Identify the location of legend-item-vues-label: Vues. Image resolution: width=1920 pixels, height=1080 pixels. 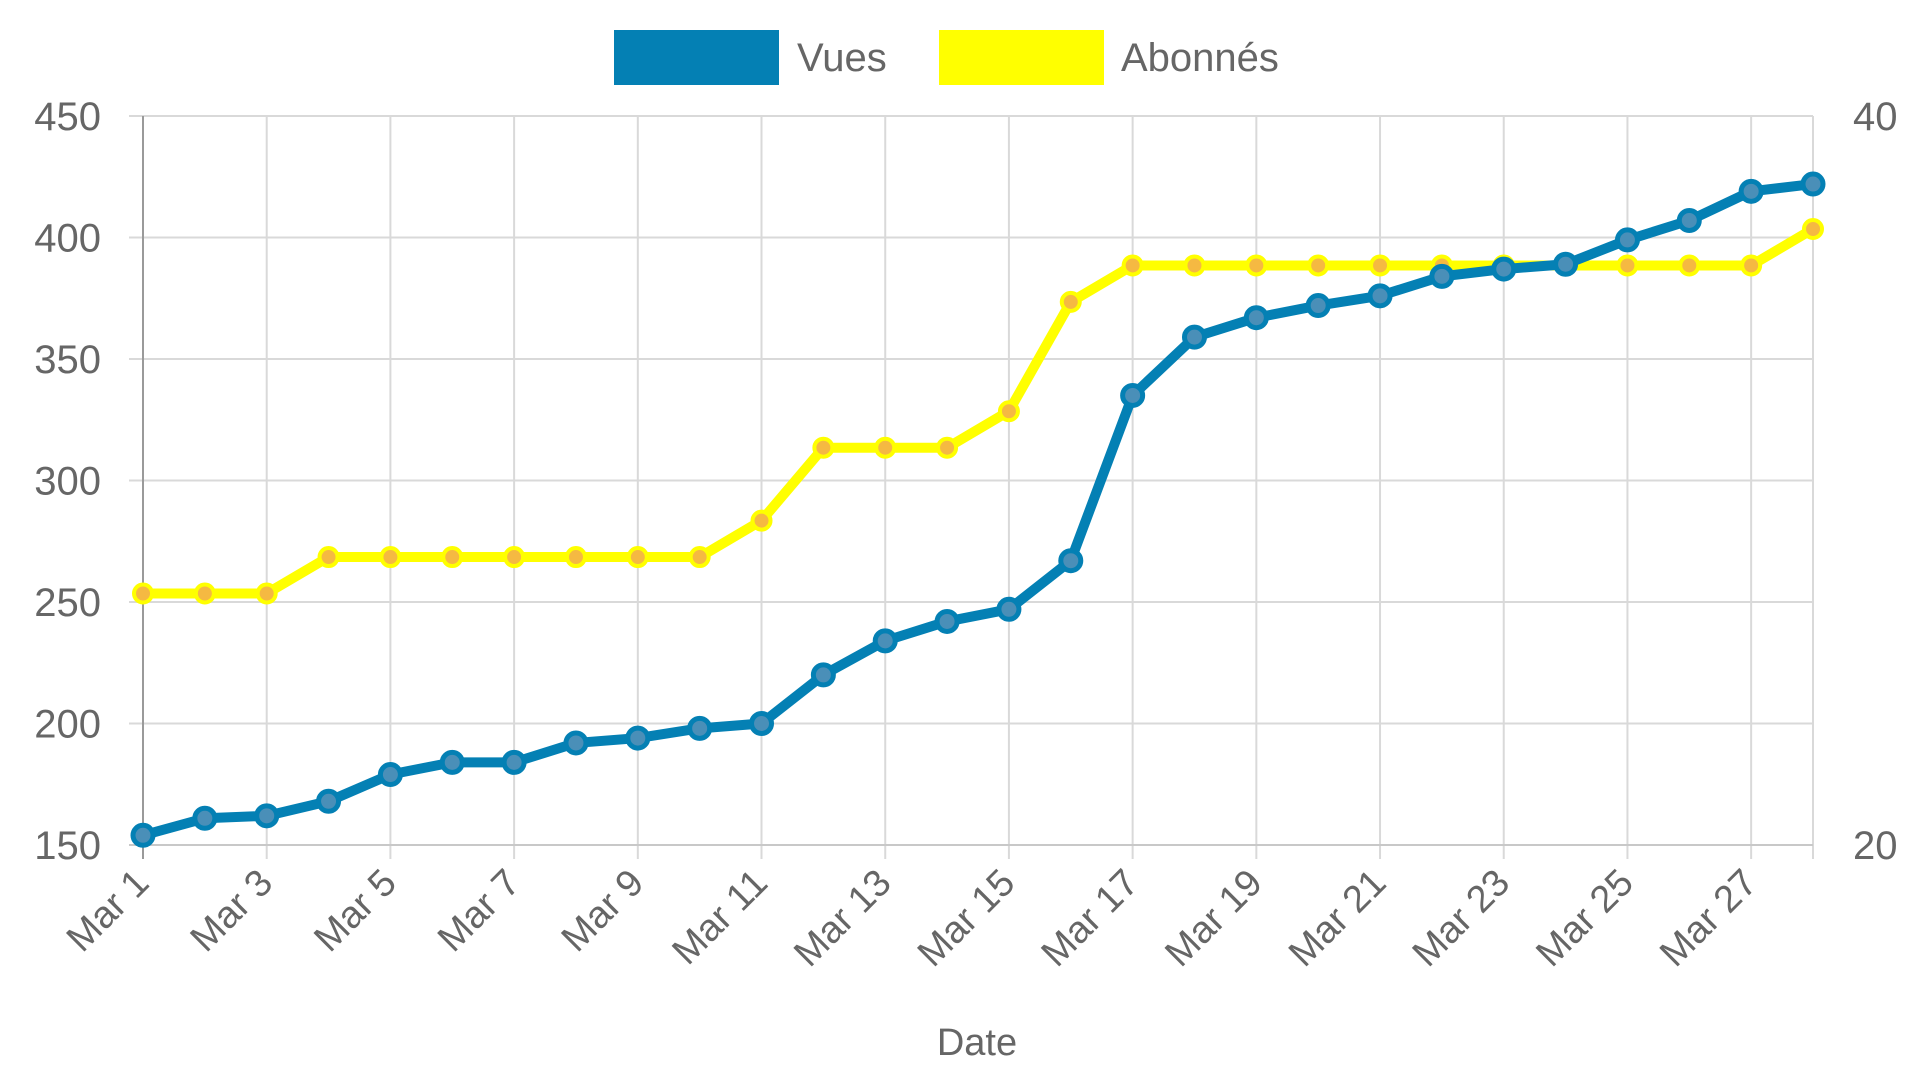
(842, 58).